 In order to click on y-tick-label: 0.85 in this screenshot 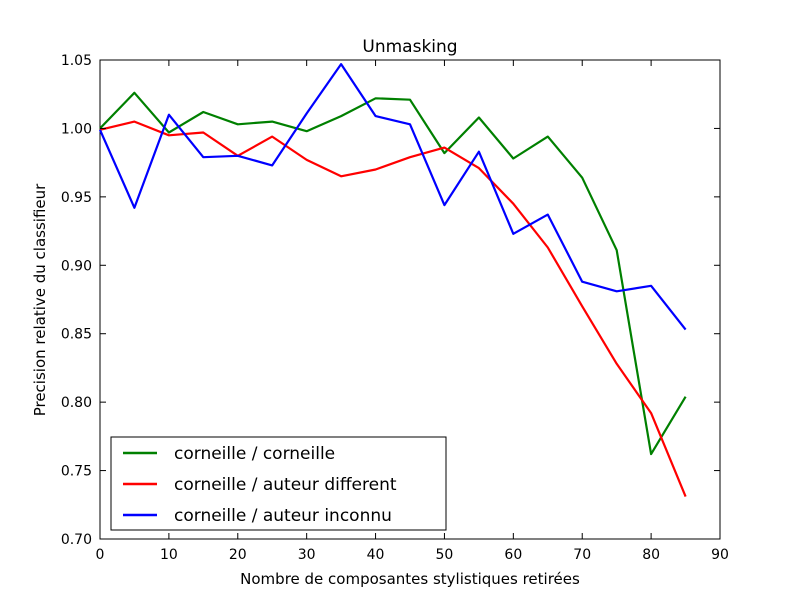, I will do `click(76, 335)`.